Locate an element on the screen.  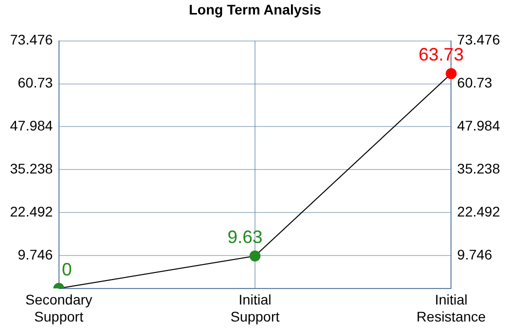
y-tick-label: 9.746 is located at coordinates (36, 254).